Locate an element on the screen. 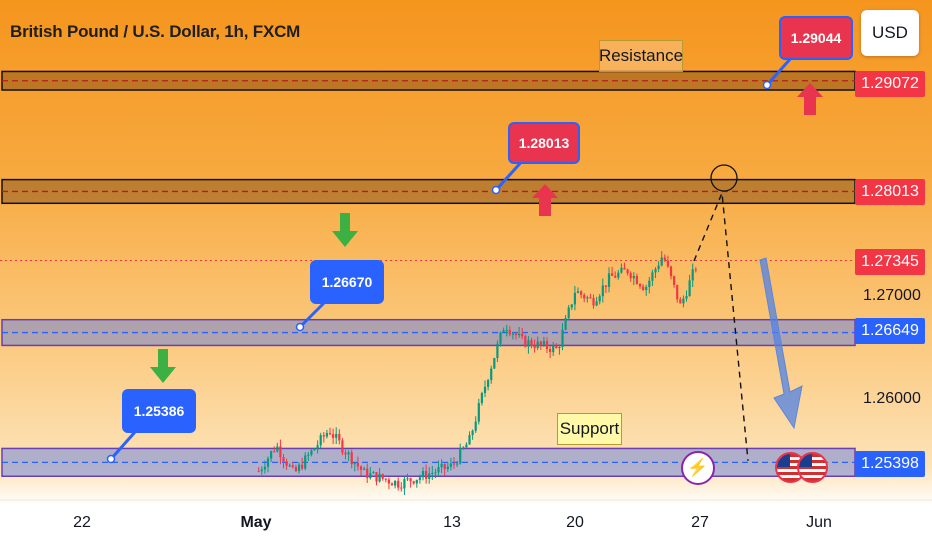  us-flag-icon is located at coordinates (812, 467).